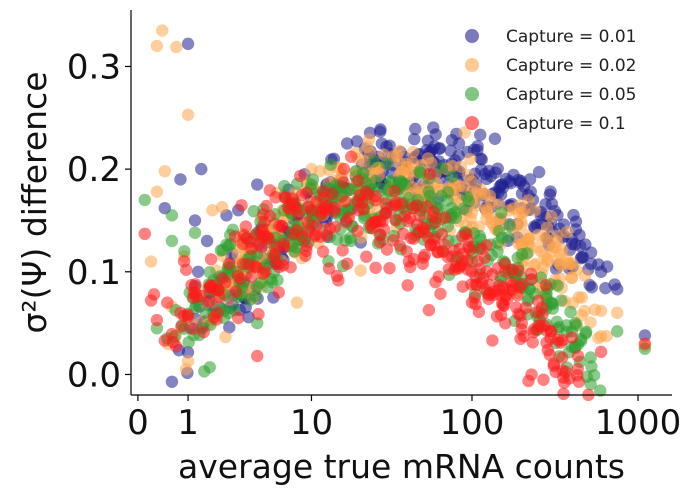 Image resolution: width=695 pixels, height=496 pixels. What do you see at coordinates (401, 466) in the screenshot?
I see `x-axis-label: average true mRNA counts` at bounding box center [401, 466].